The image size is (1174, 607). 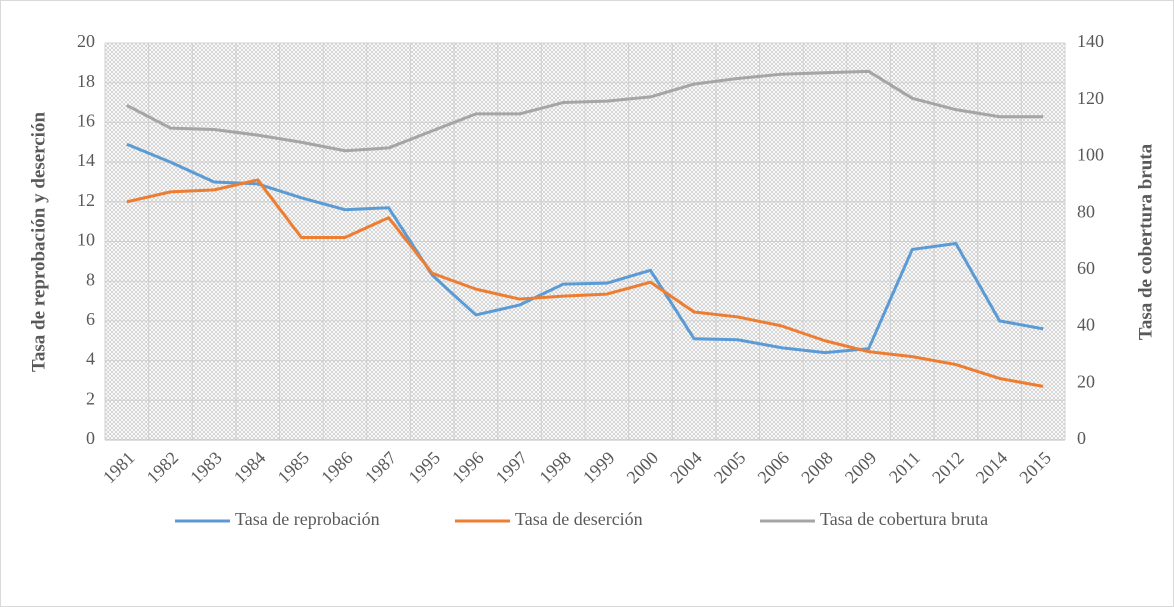 I want to click on y-tick-label: 4, so click(x=90, y=359).